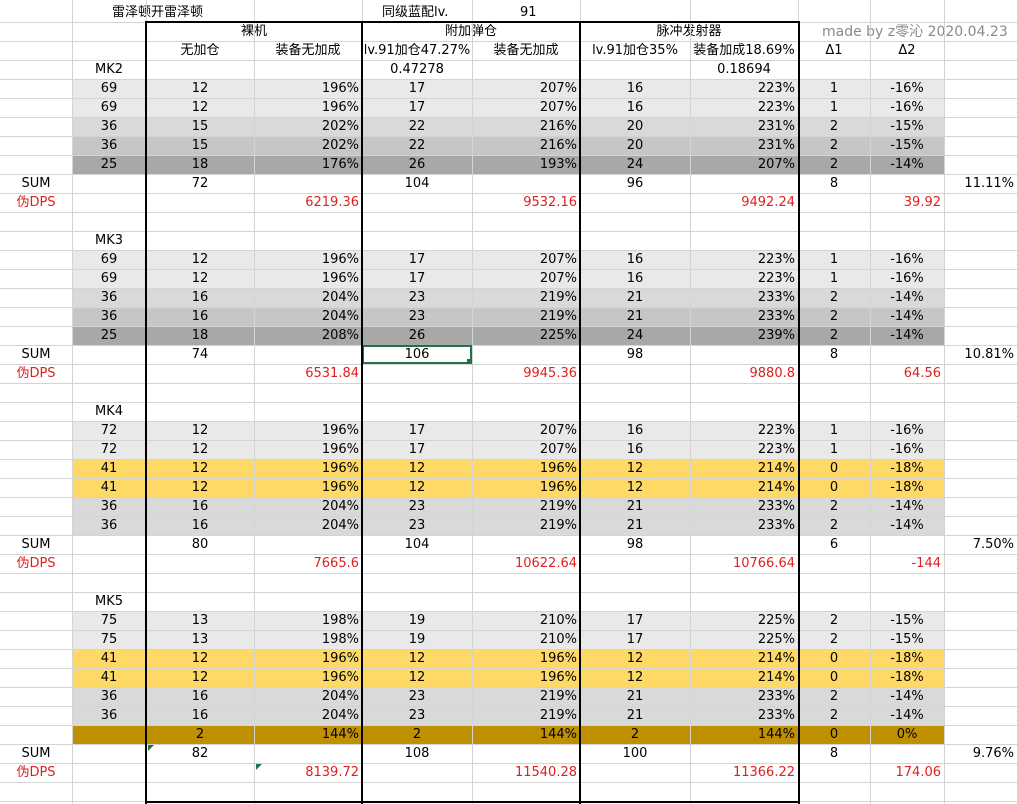  What do you see at coordinates (200, 50) in the screenshot?
I see `column-subheader: 无加仓` at bounding box center [200, 50].